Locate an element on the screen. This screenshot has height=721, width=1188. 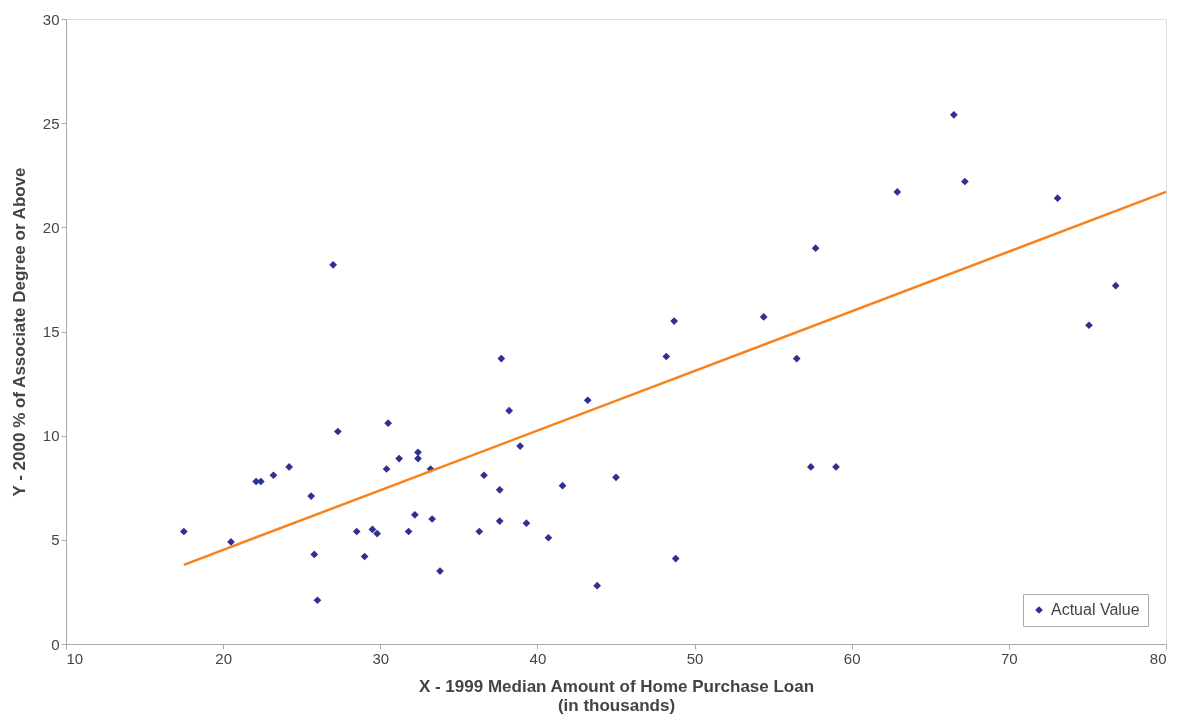
x-tick-label: 20 is located at coordinates (223, 658).